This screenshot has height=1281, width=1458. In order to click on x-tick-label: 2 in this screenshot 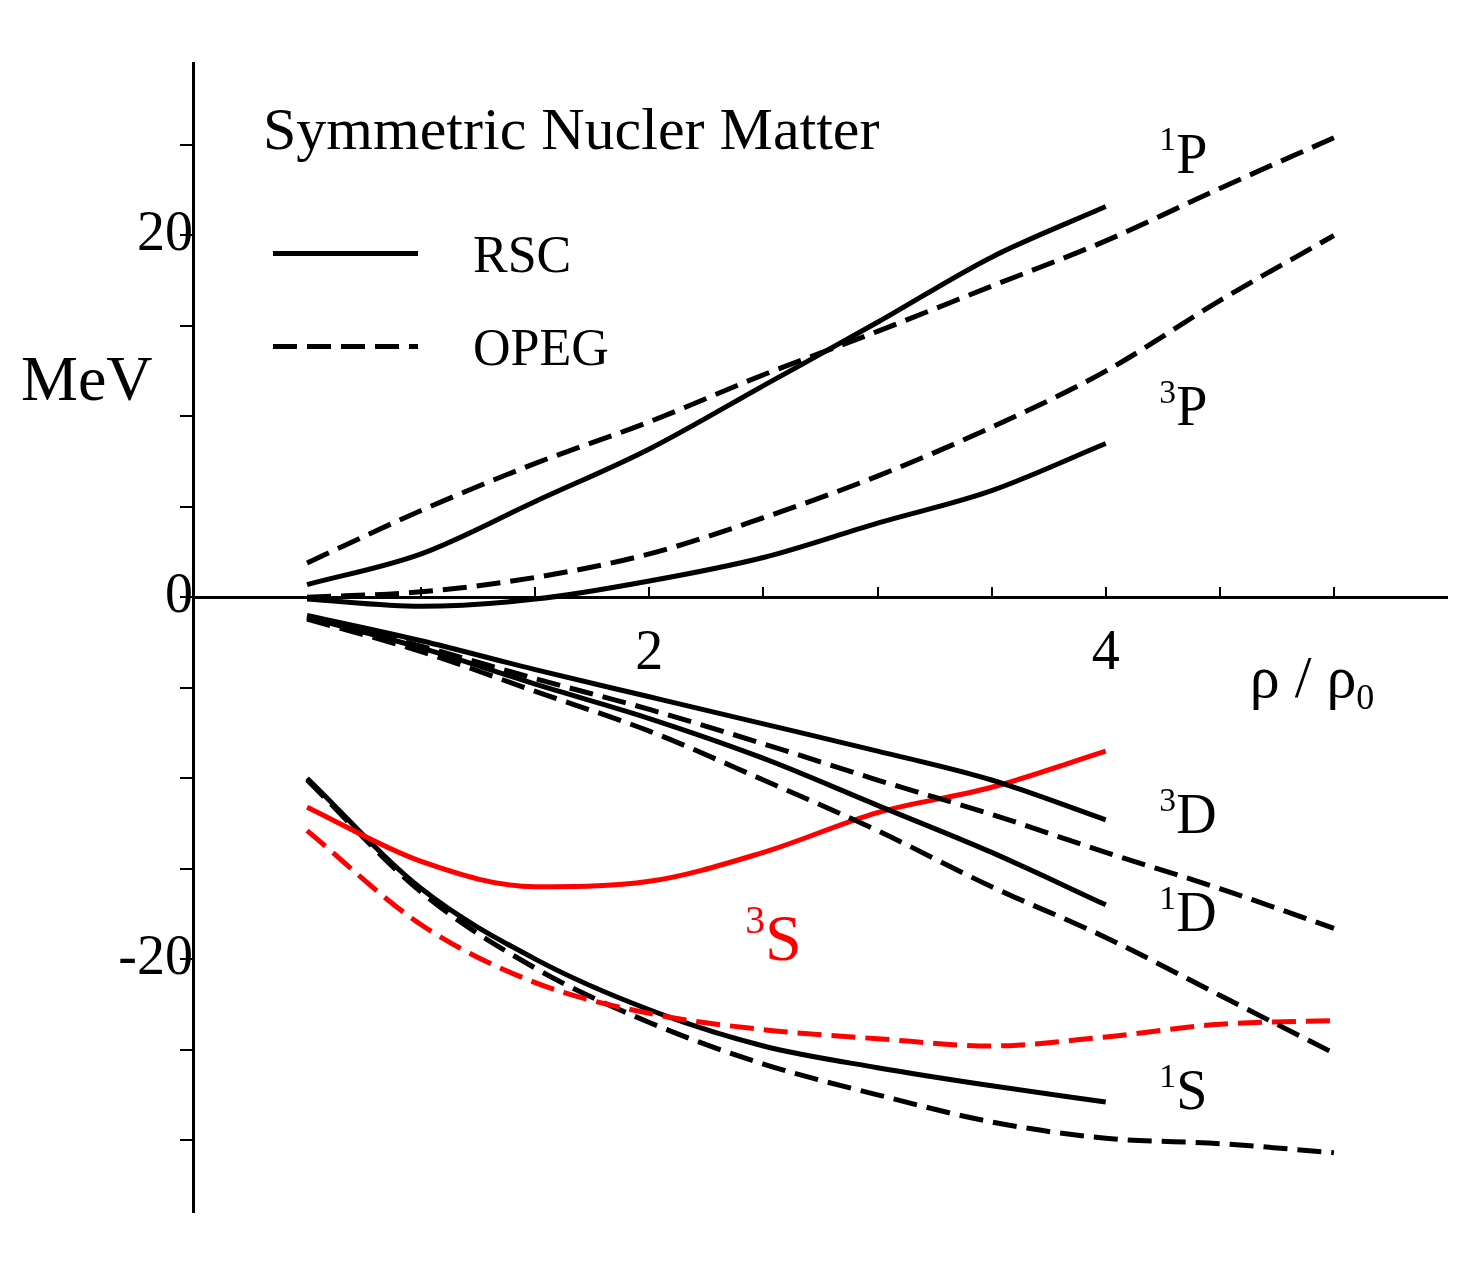, I will do `click(649, 649)`.